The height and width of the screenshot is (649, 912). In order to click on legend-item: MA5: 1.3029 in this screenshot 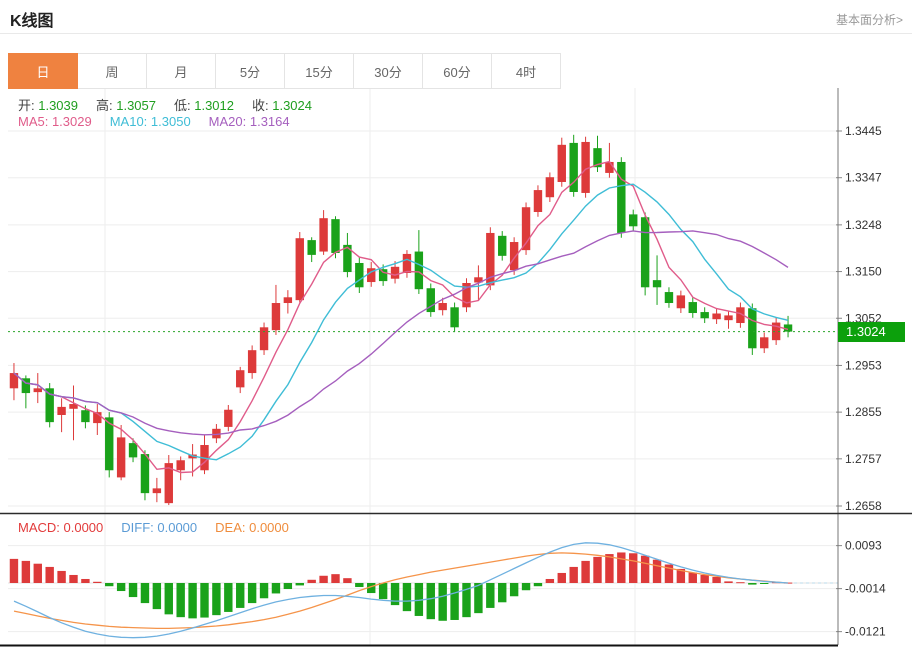, I will do `click(55, 121)`.